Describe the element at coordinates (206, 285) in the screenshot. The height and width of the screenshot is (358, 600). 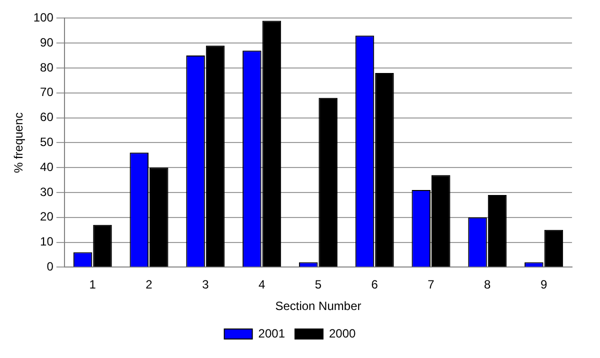
I see `x-tick-label: 3` at that location.